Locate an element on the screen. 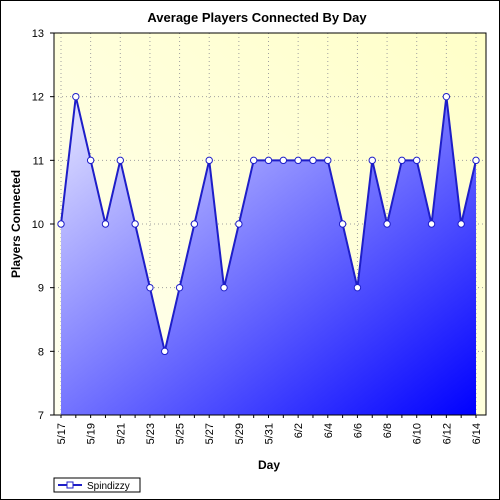 The width and height of the screenshot is (500, 500). legend-box is located at coordinates (97, 485).